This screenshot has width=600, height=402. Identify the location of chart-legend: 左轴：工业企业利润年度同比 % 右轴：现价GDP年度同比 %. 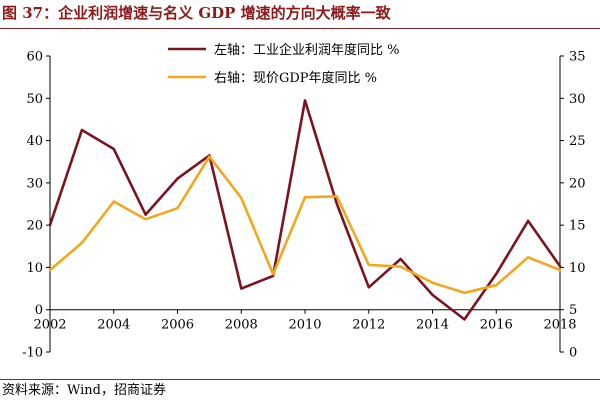
(284, 64).